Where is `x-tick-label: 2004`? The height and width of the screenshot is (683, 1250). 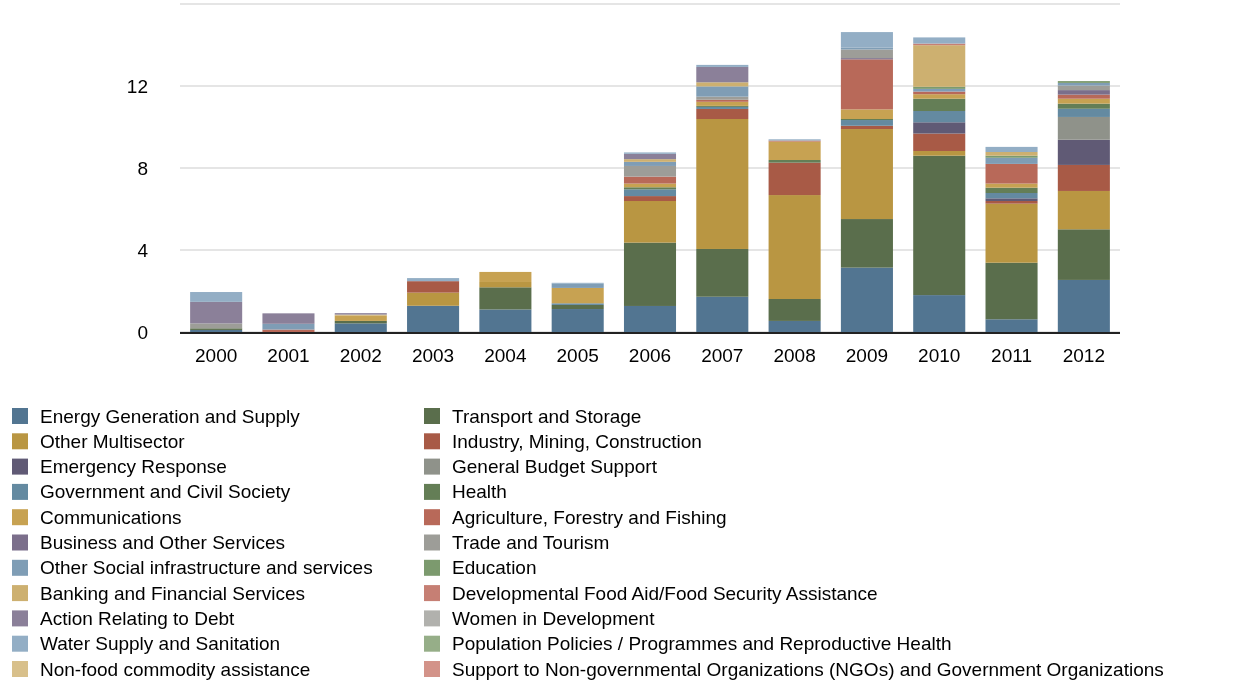
x-tick-label: 2004 is located at coordinates (505, 355).